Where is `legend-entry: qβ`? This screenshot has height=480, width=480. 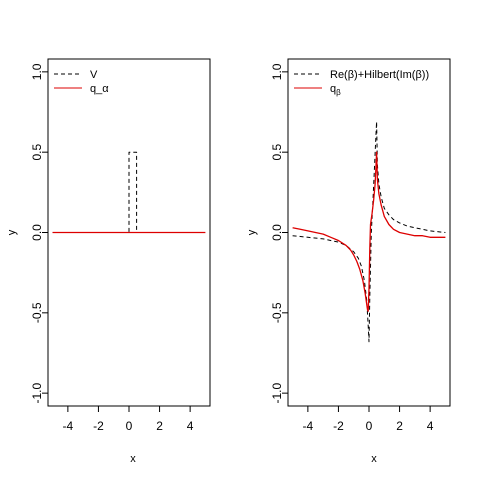 legend-entry: qβ is located at coordinates (335, 90).